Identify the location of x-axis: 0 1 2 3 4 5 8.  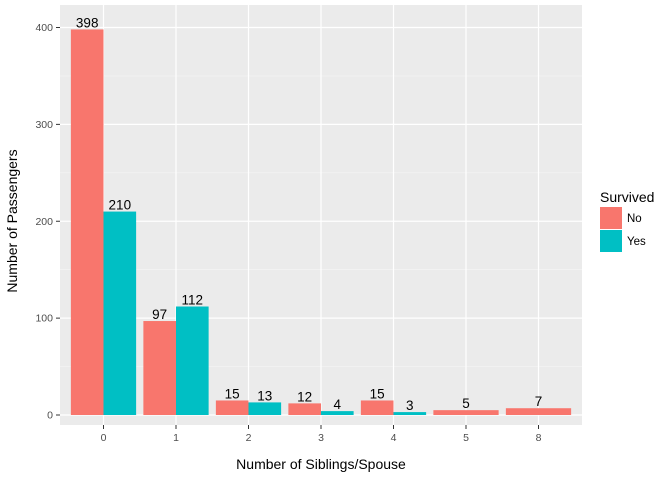
(321, 434).